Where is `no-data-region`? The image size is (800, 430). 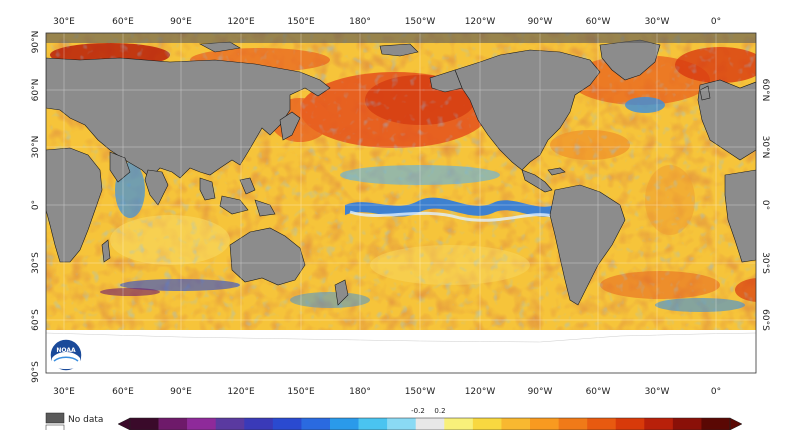
no-data-region is located at coordinates (401, 38).